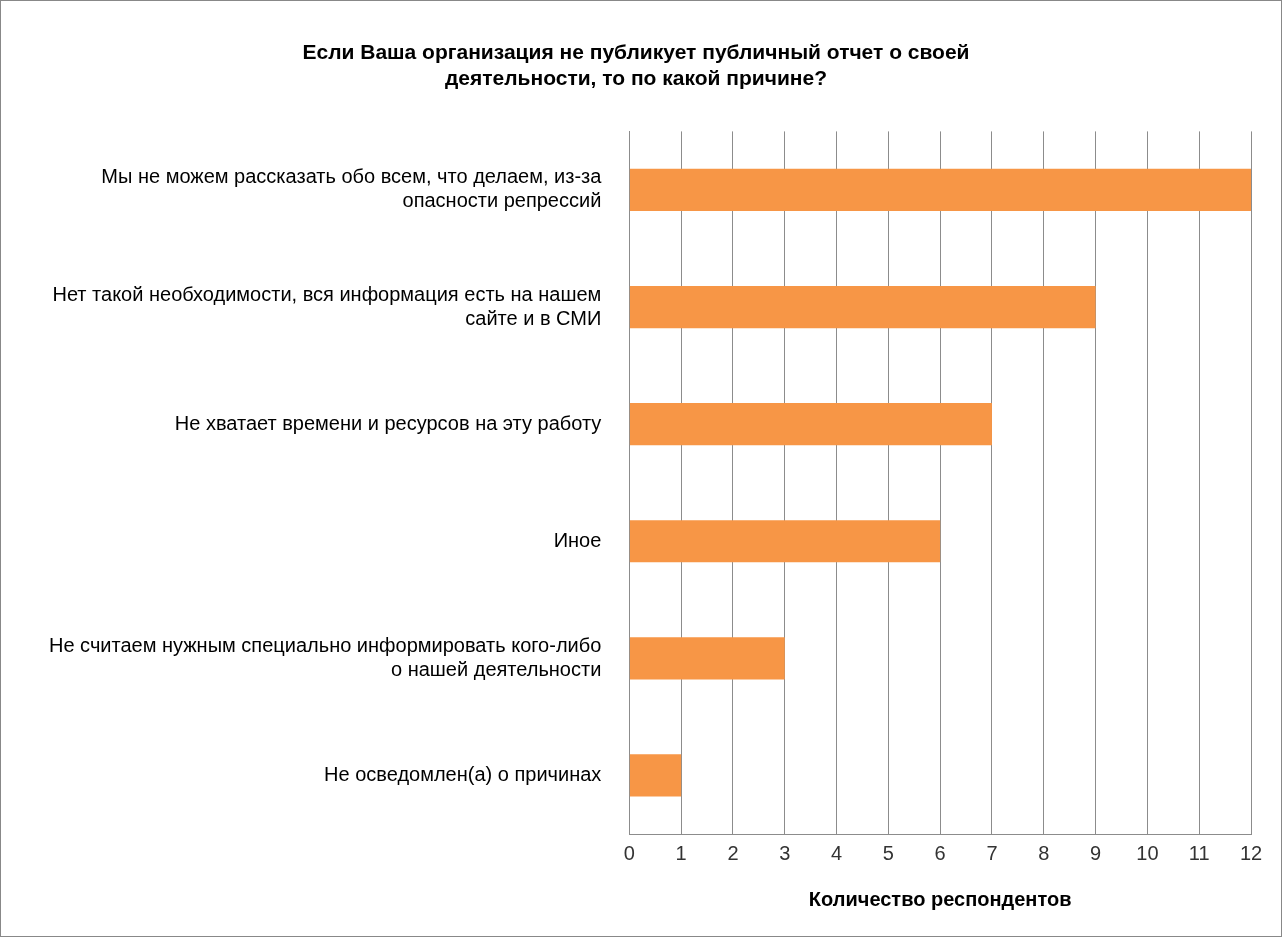 This screenshot has width=1282, height=937. Describe the element at coordinates (1096, 852) in the screenshot. I see `x-tick-label: 9` at that location.